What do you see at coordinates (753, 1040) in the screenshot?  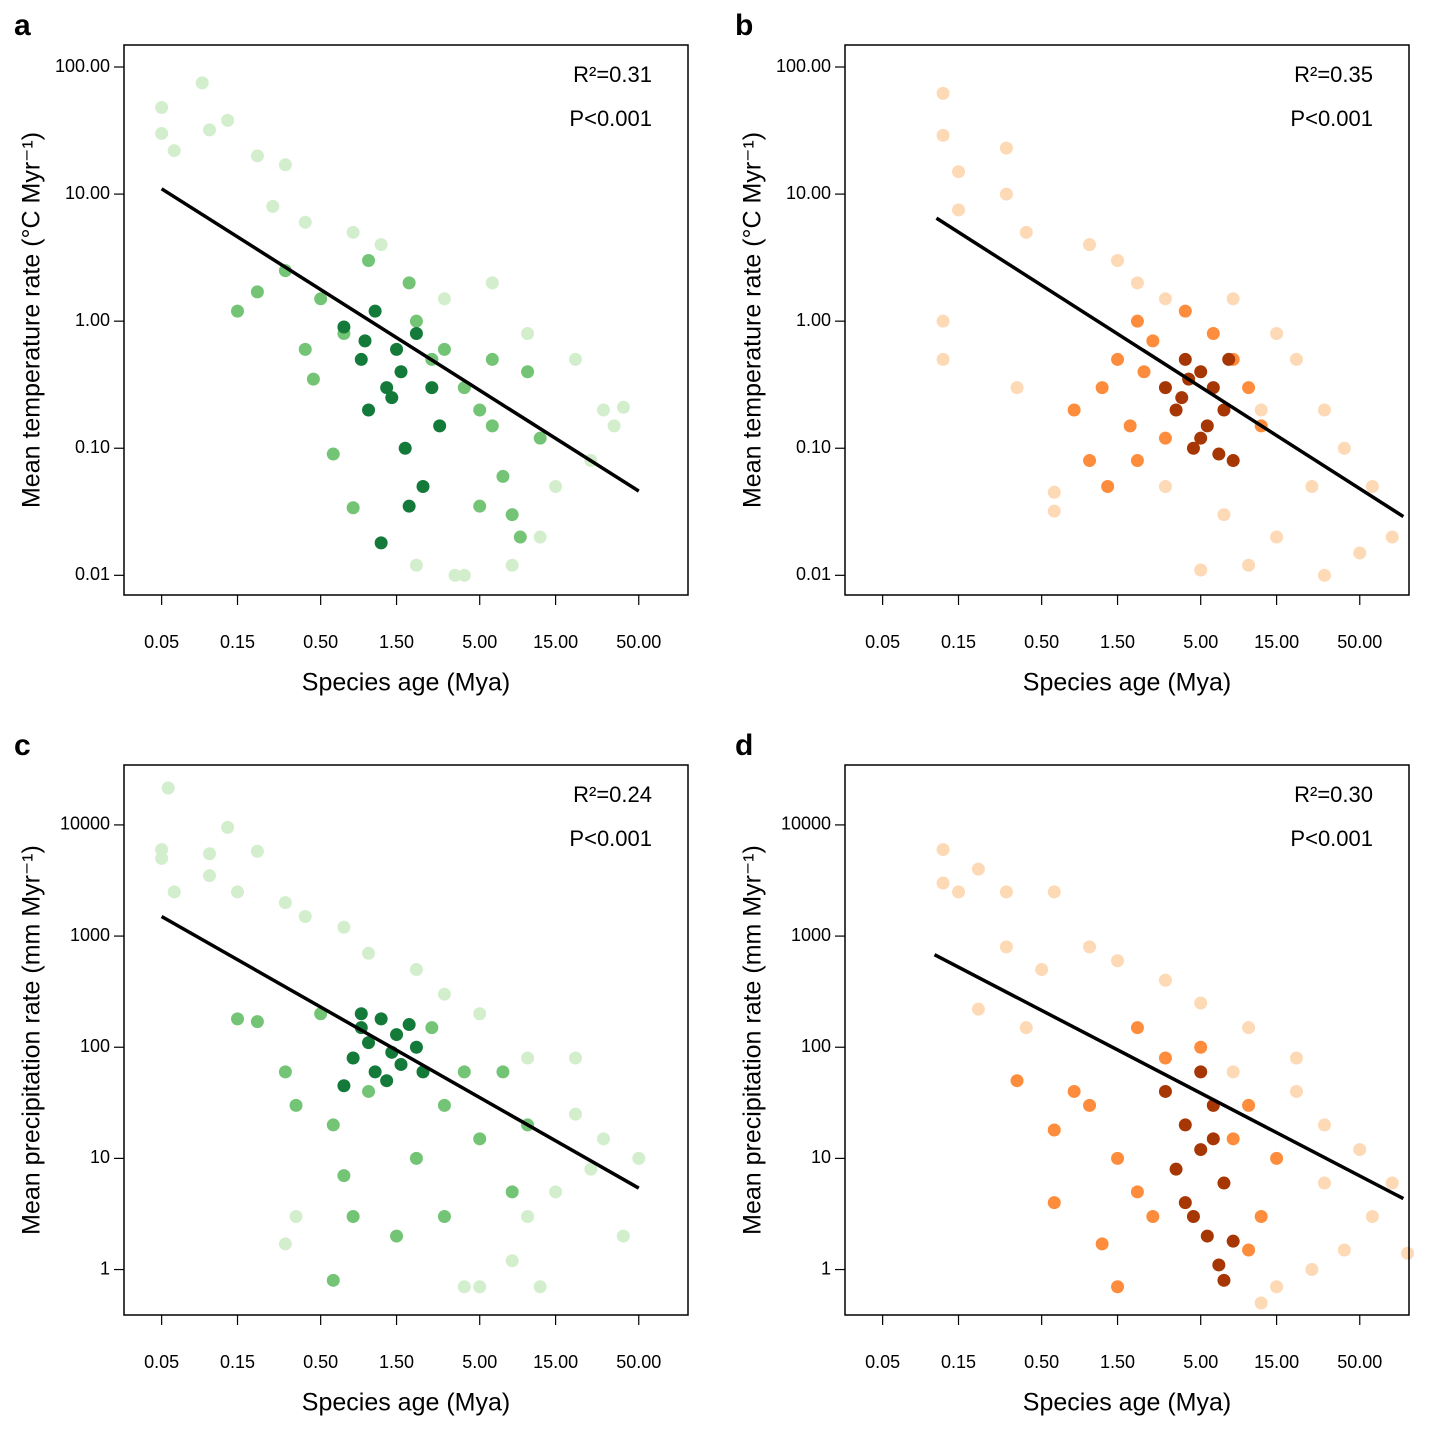 I see `y-axis-label: Mean precipitation rate (mm Myr⁻¹)` at bounding box center [753, 1040].